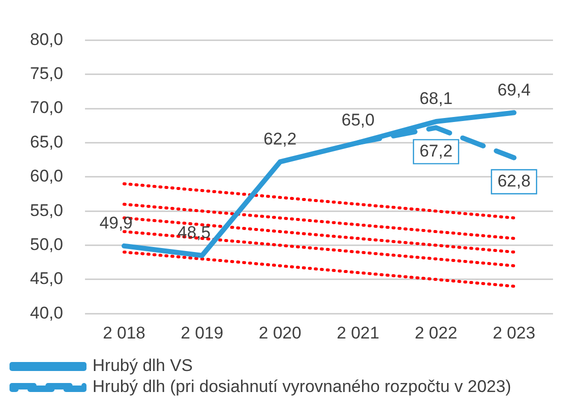 Image resolution: width=581 pixels, height=414 pixels. What do you see at coordinates (47, 244) in the screenshot?
I see `y-tick-label: 50,0` at bounding box center [47, 244].